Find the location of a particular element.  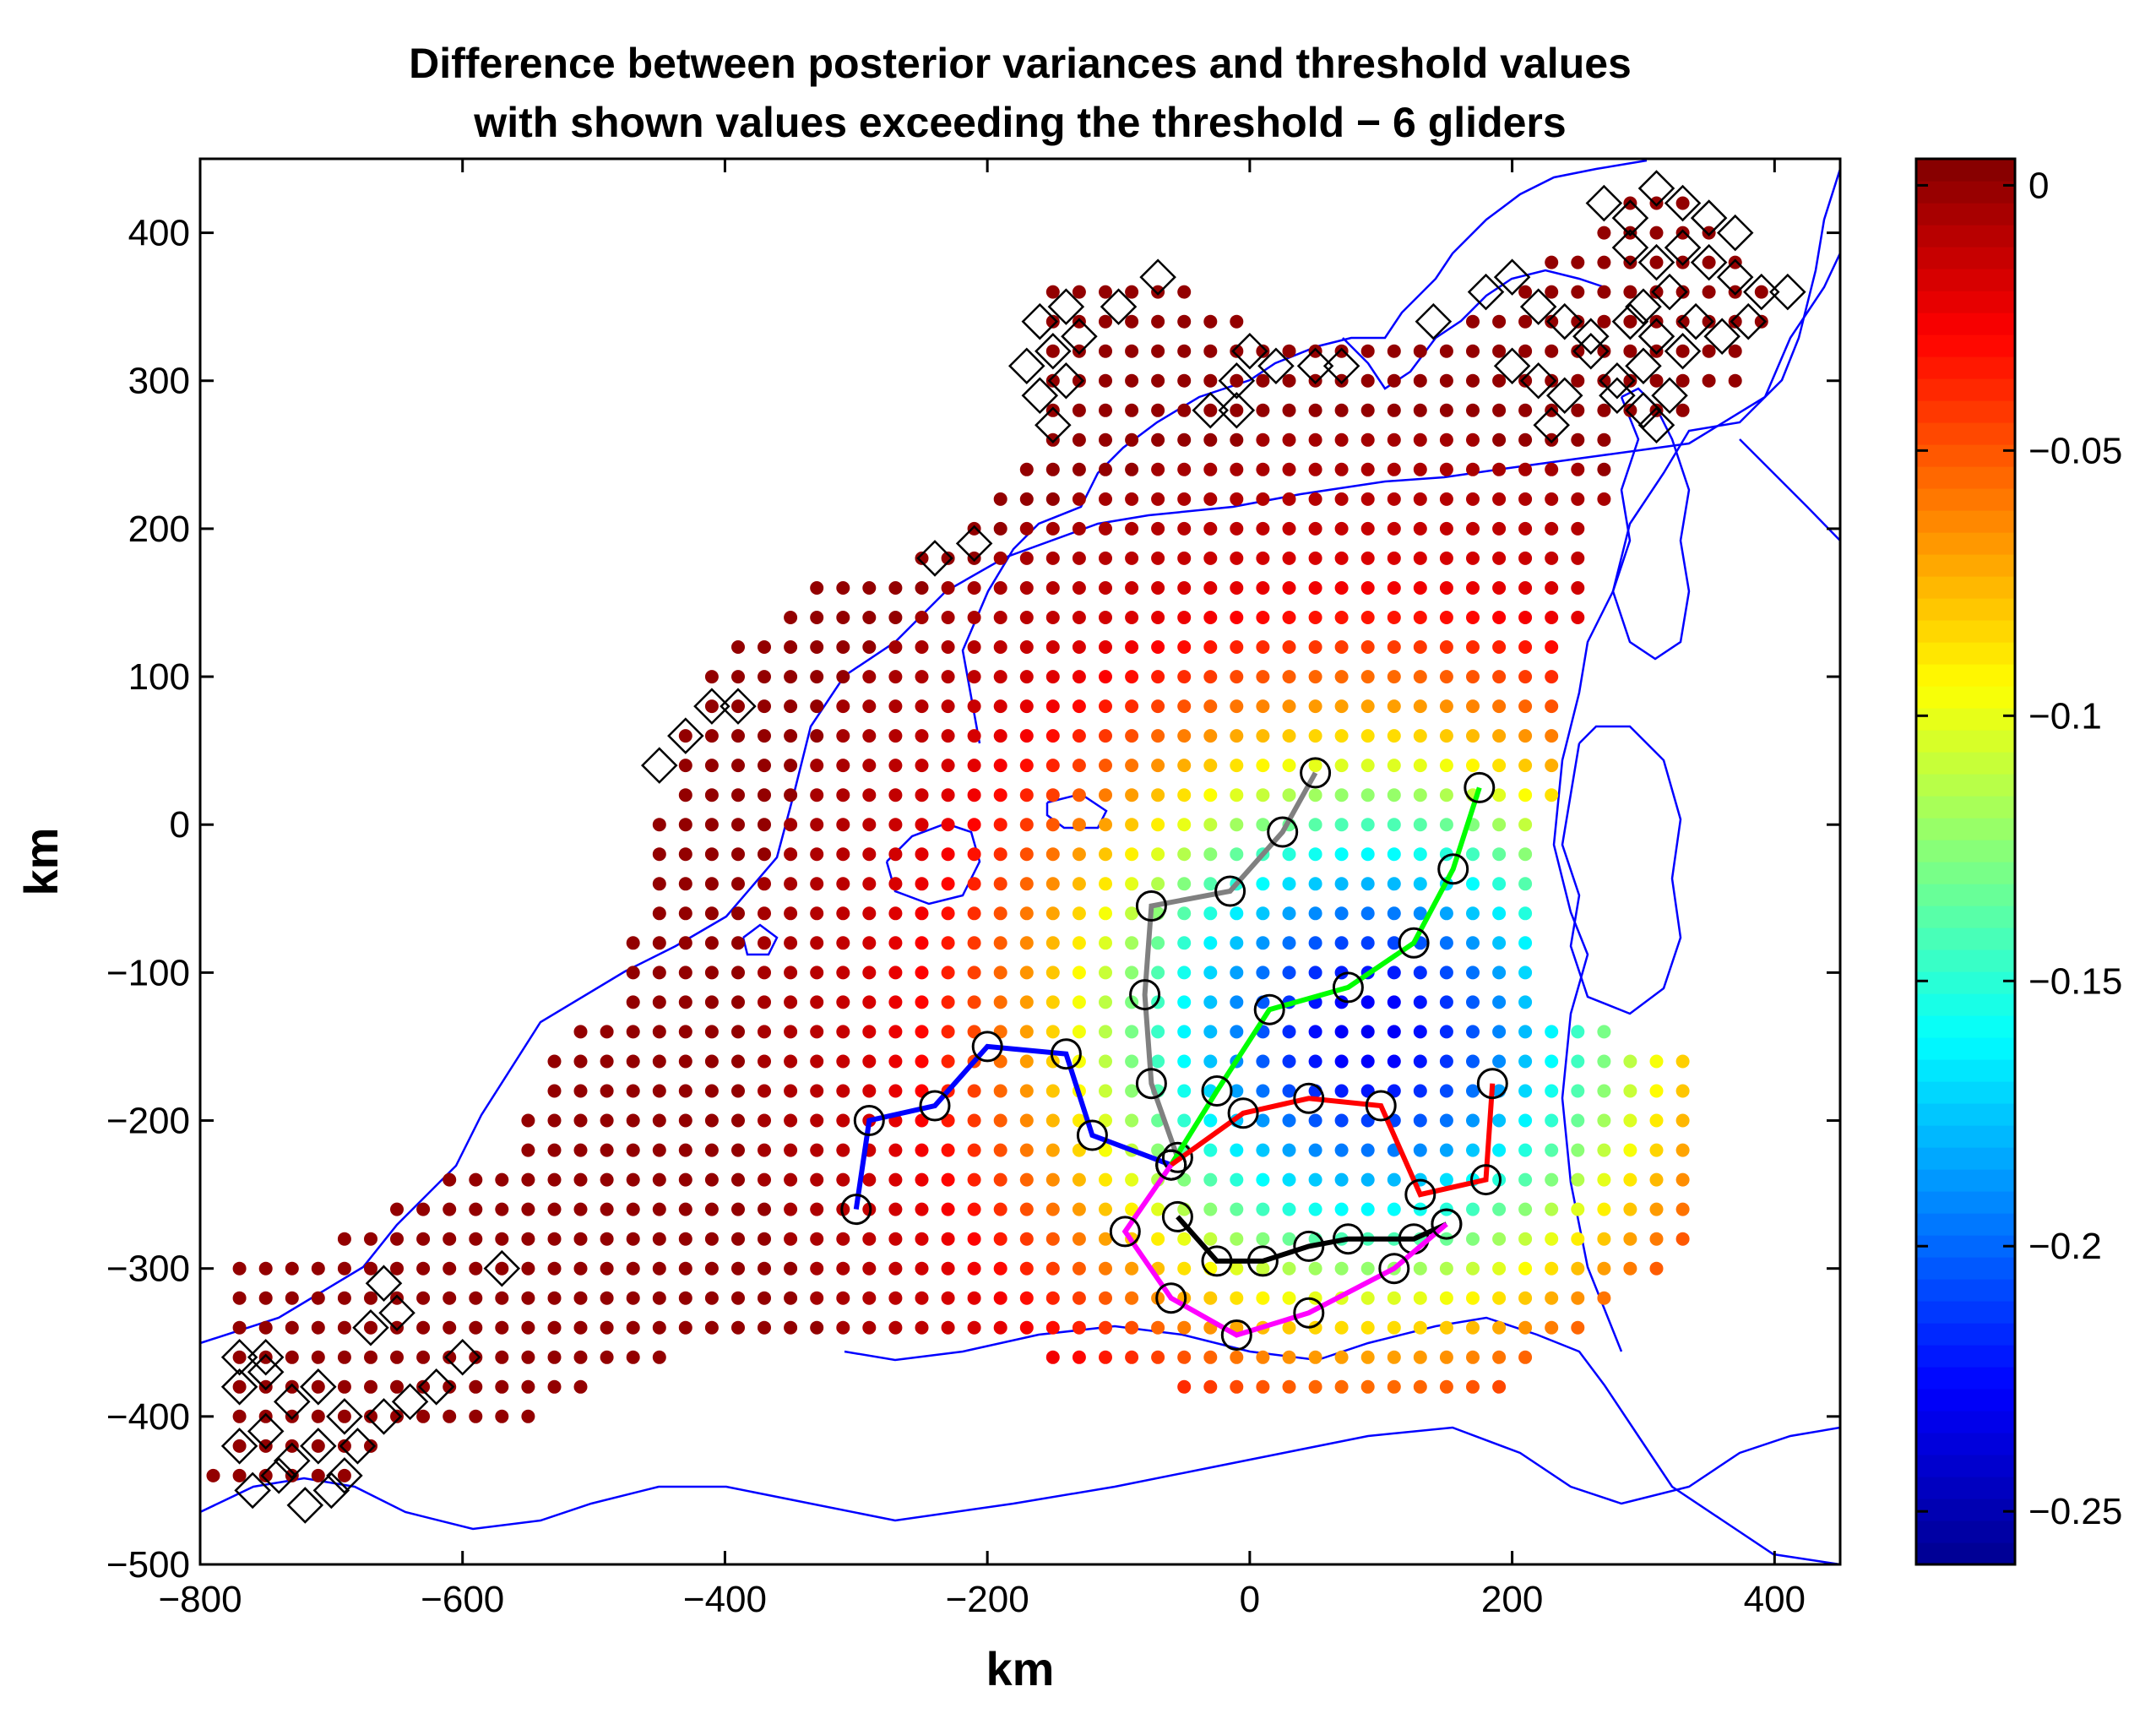

y-axis-label: km is located at coordinates (41, 862).